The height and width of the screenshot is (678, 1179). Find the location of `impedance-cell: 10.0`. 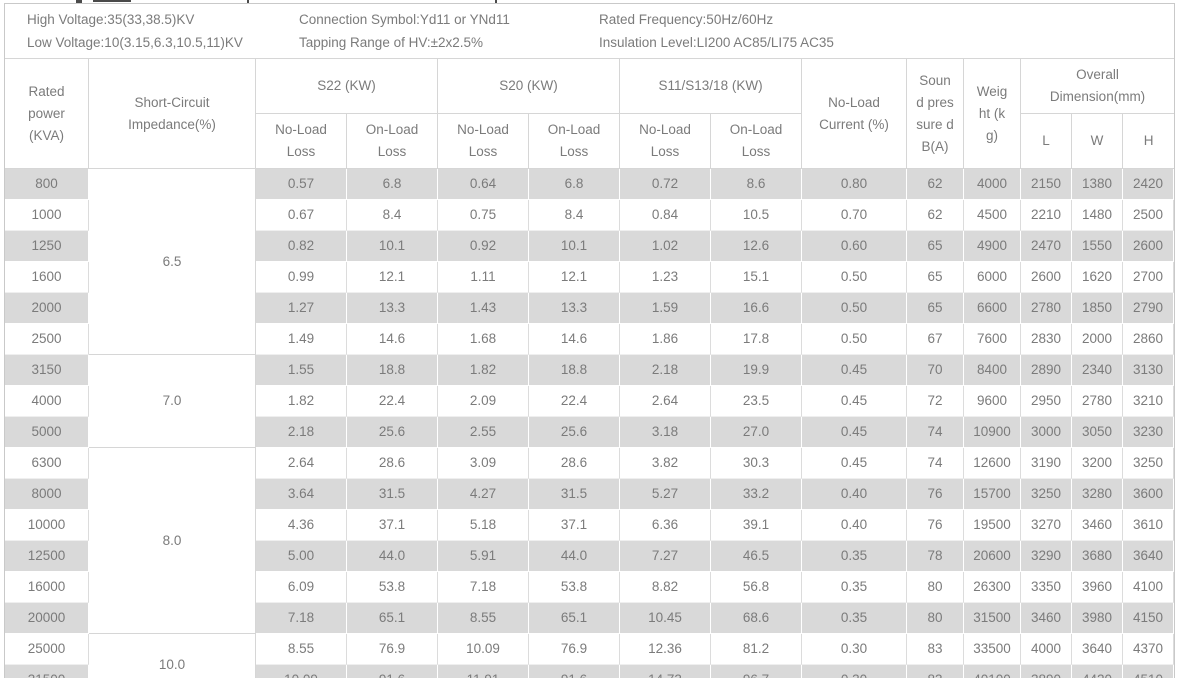

impedance-cell: 10.0 is located at coordinates (172, 656).